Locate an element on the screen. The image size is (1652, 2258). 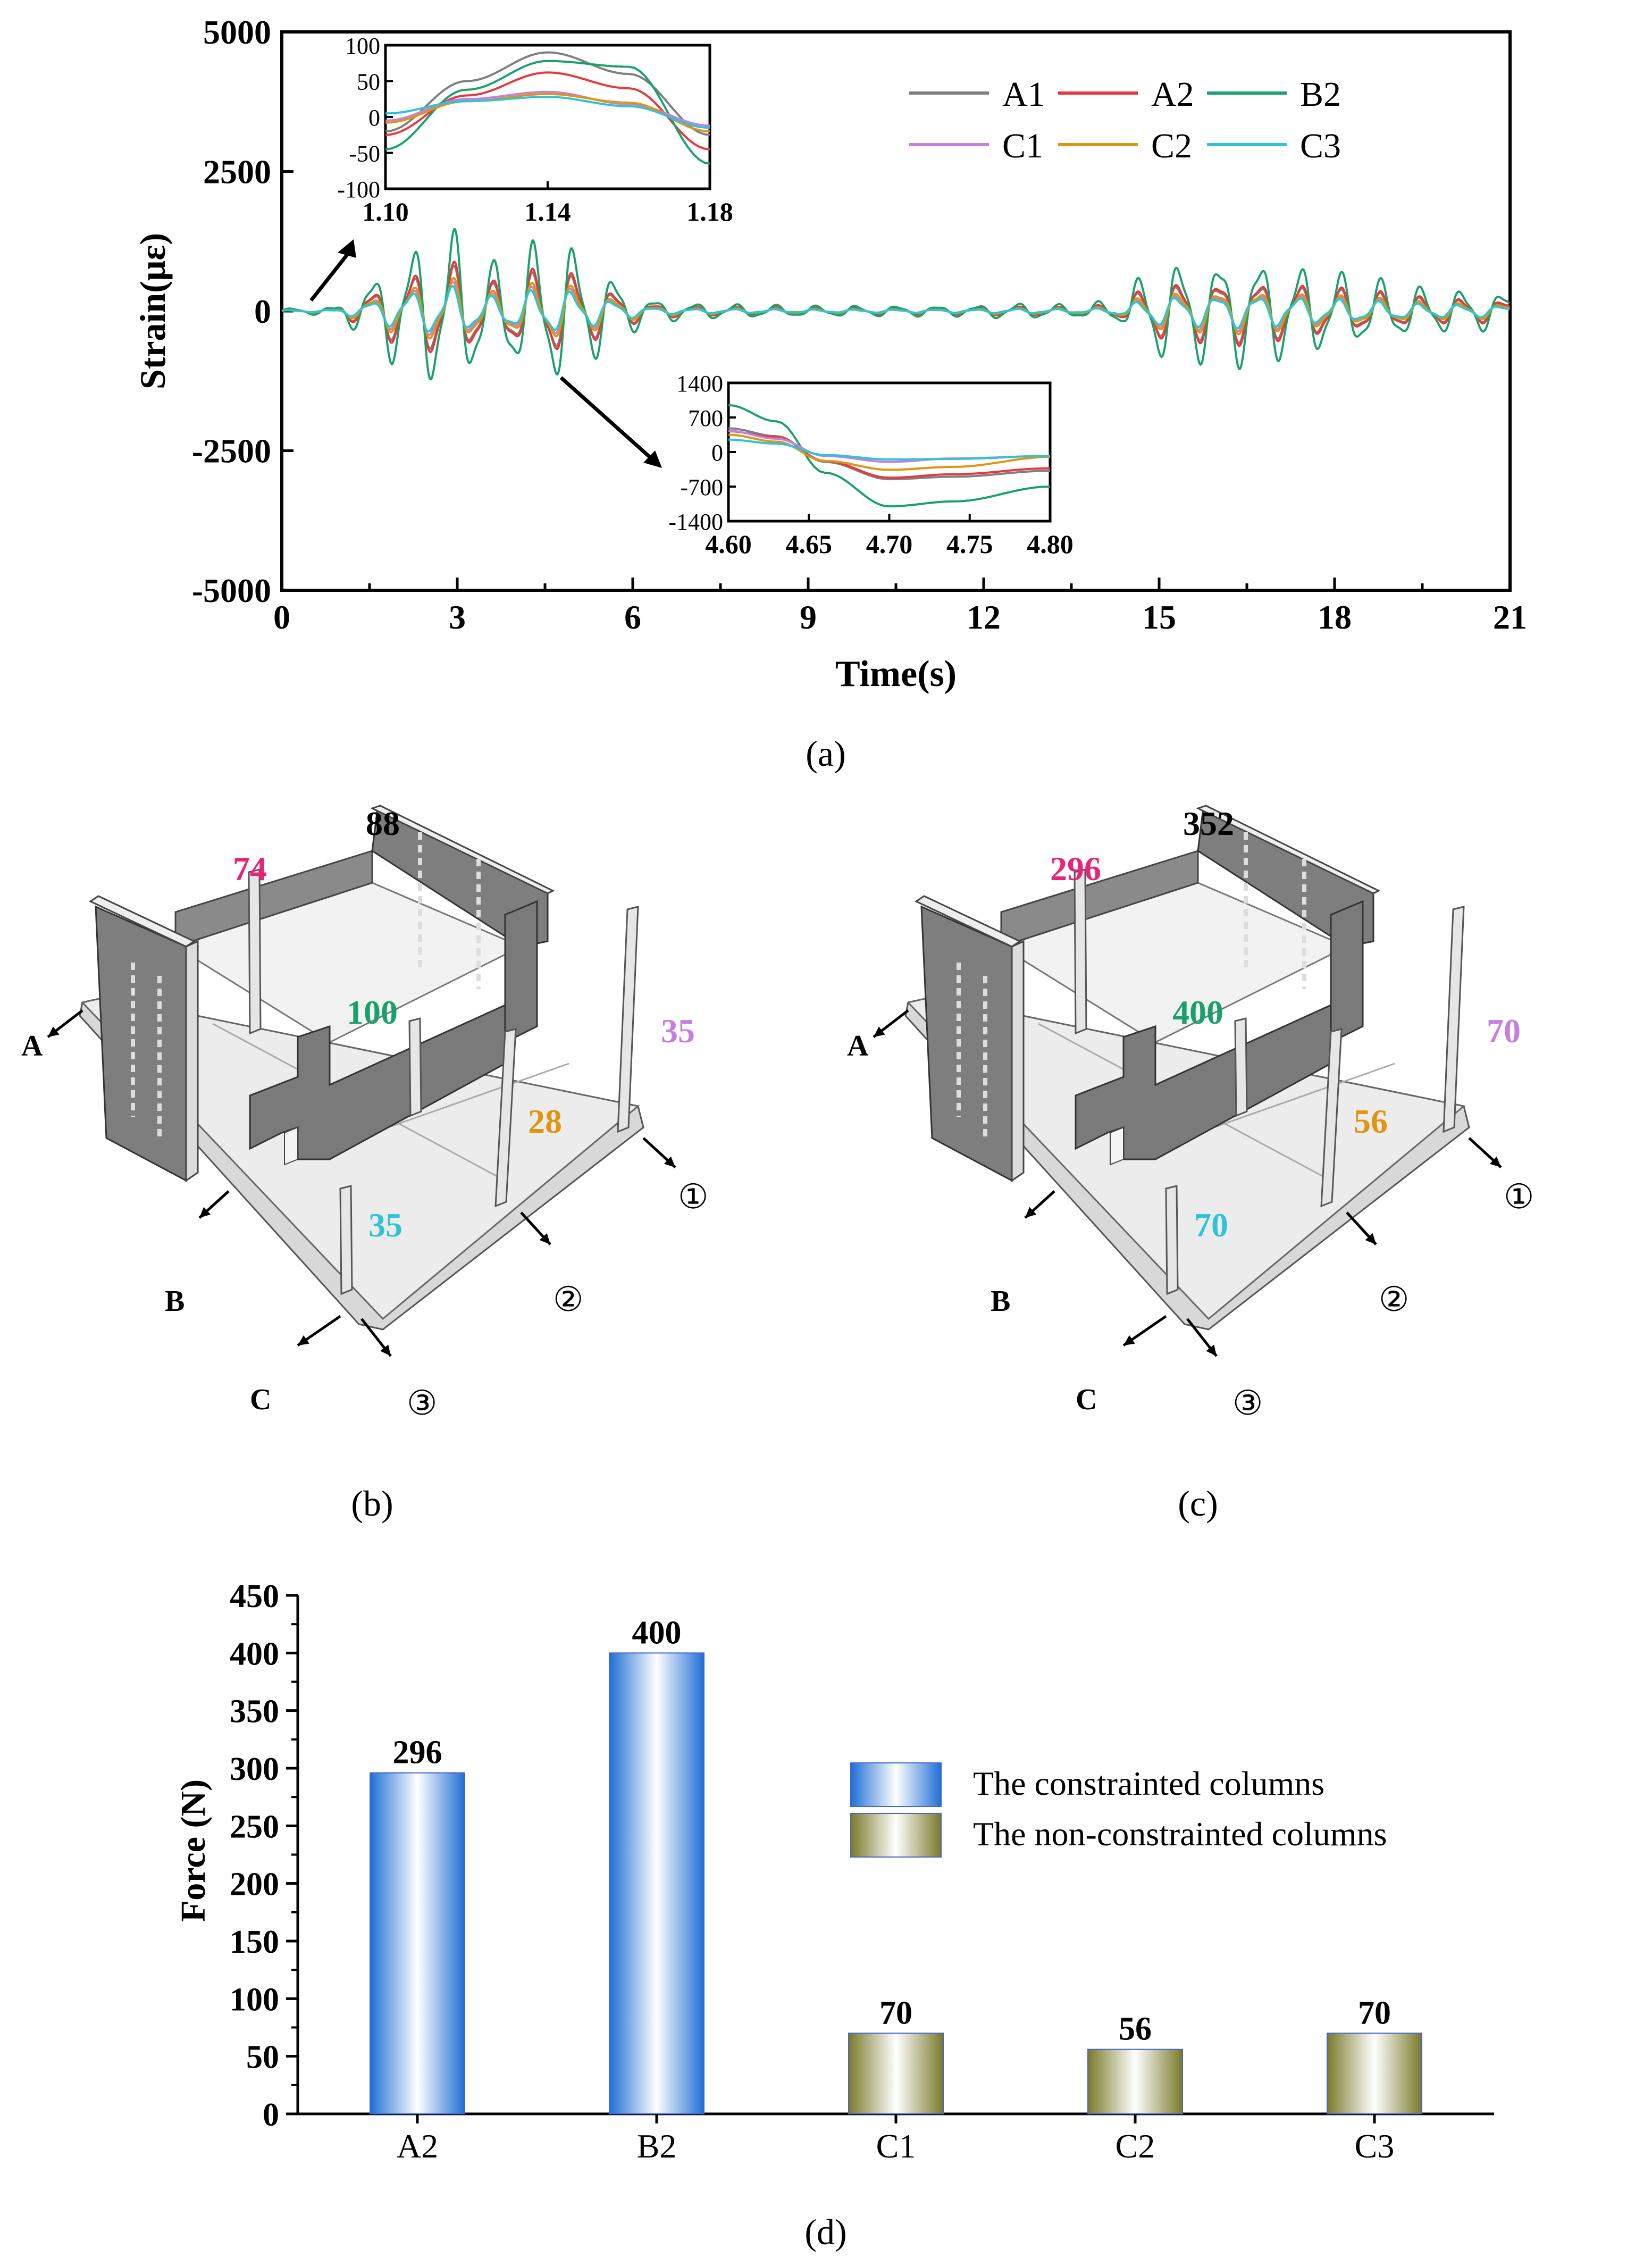
legend-label-C3: C3 is located at coordinates (1320, 146).